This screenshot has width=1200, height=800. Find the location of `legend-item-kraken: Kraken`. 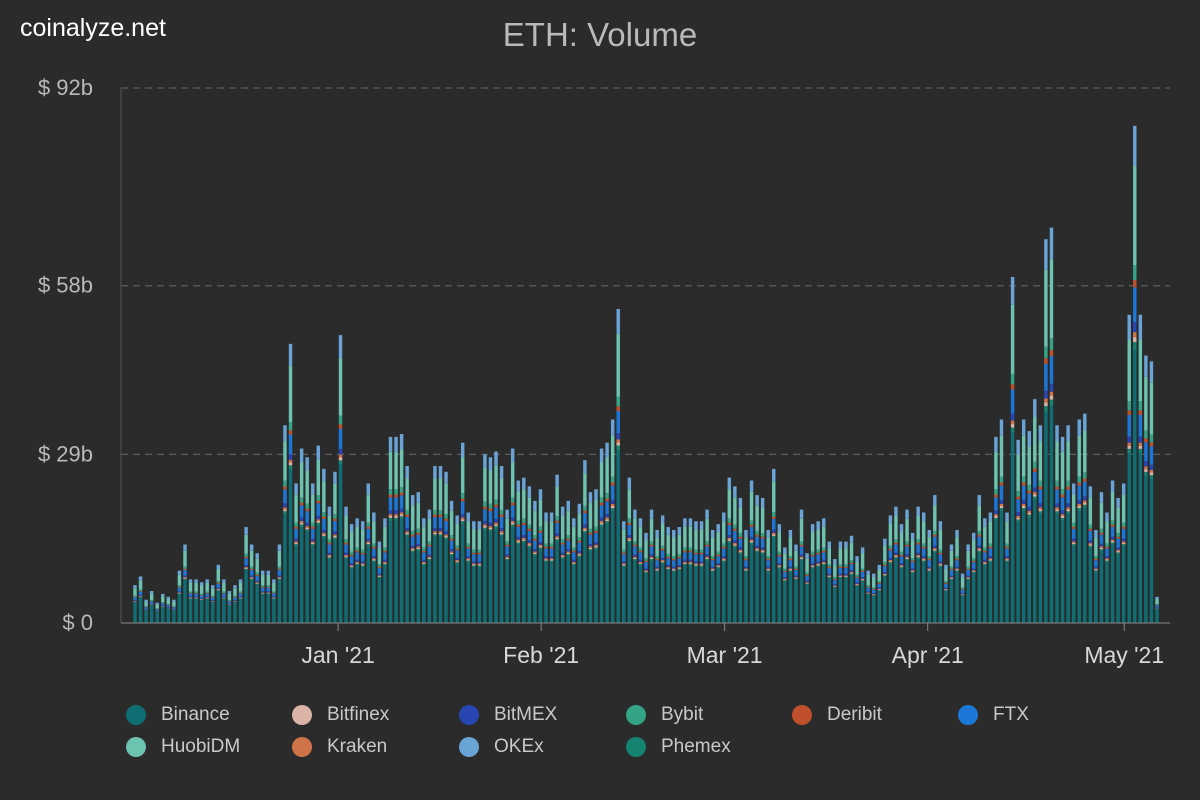

legend-item-kraken: Kraken is located at coordinates (339, 747).